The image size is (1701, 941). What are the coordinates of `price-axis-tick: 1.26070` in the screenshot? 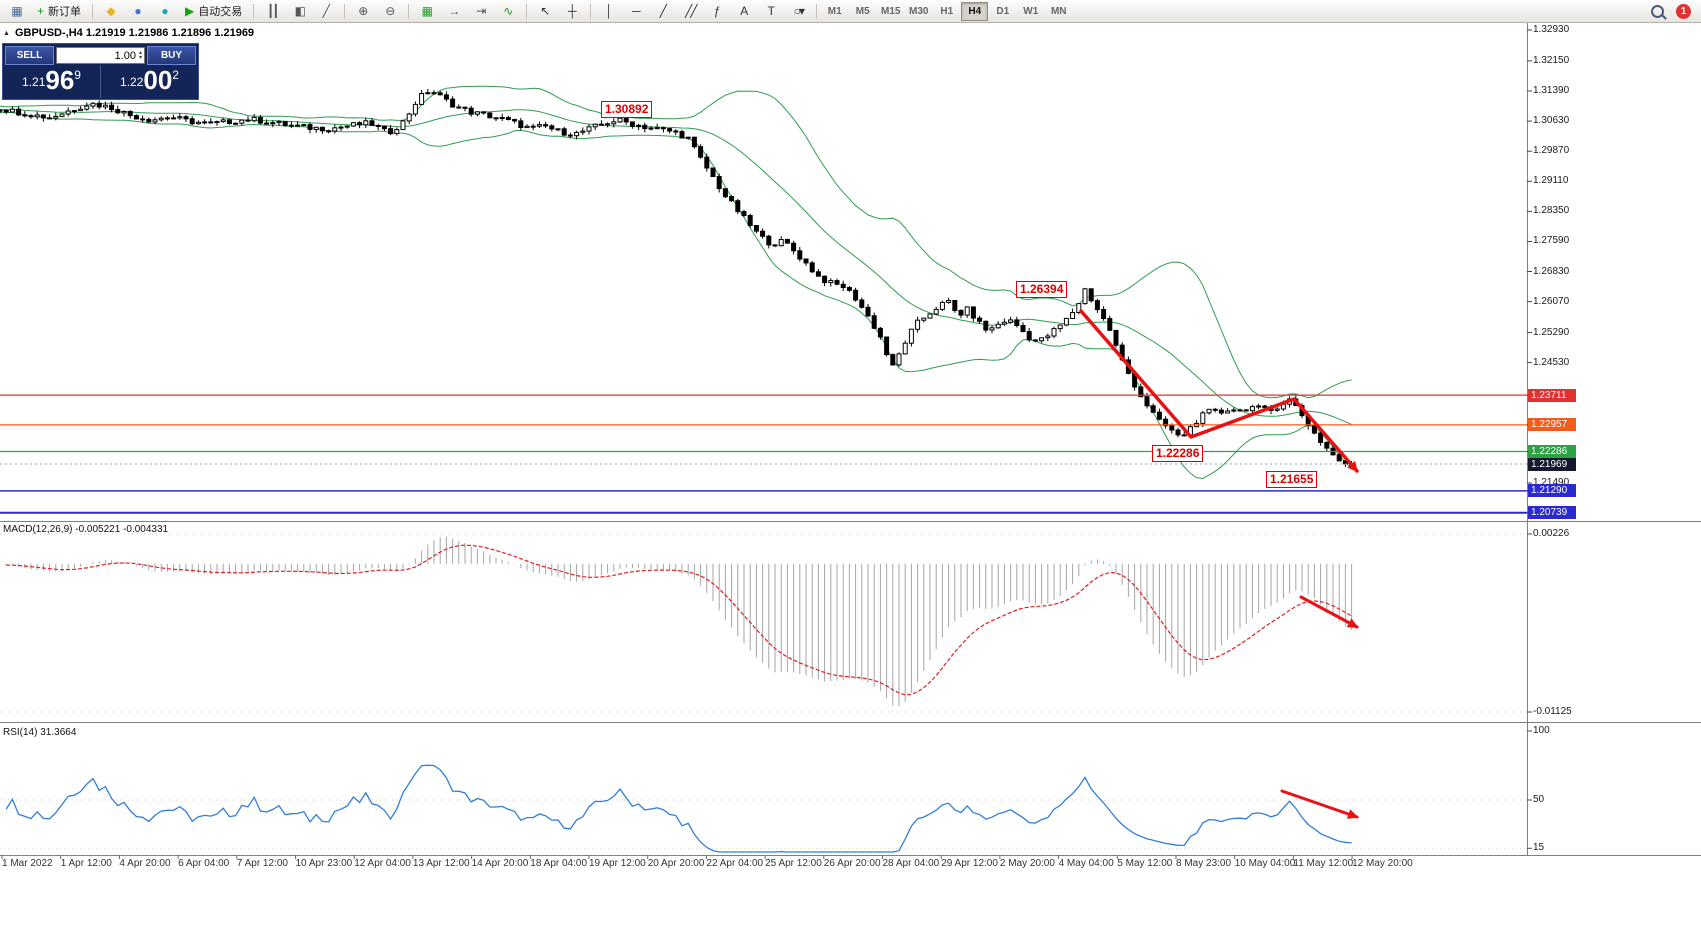 It's located at (1551, 301).